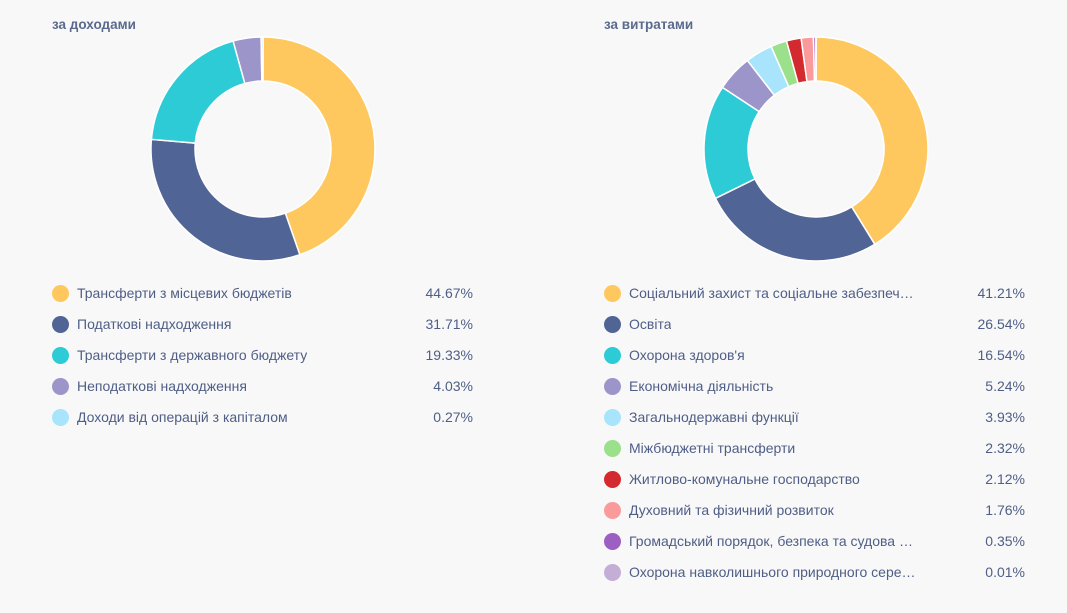 The height and width of the screenshot is (613, 1067). I want to click on legend-label: Неподаткові надходження, so click(162, 386).